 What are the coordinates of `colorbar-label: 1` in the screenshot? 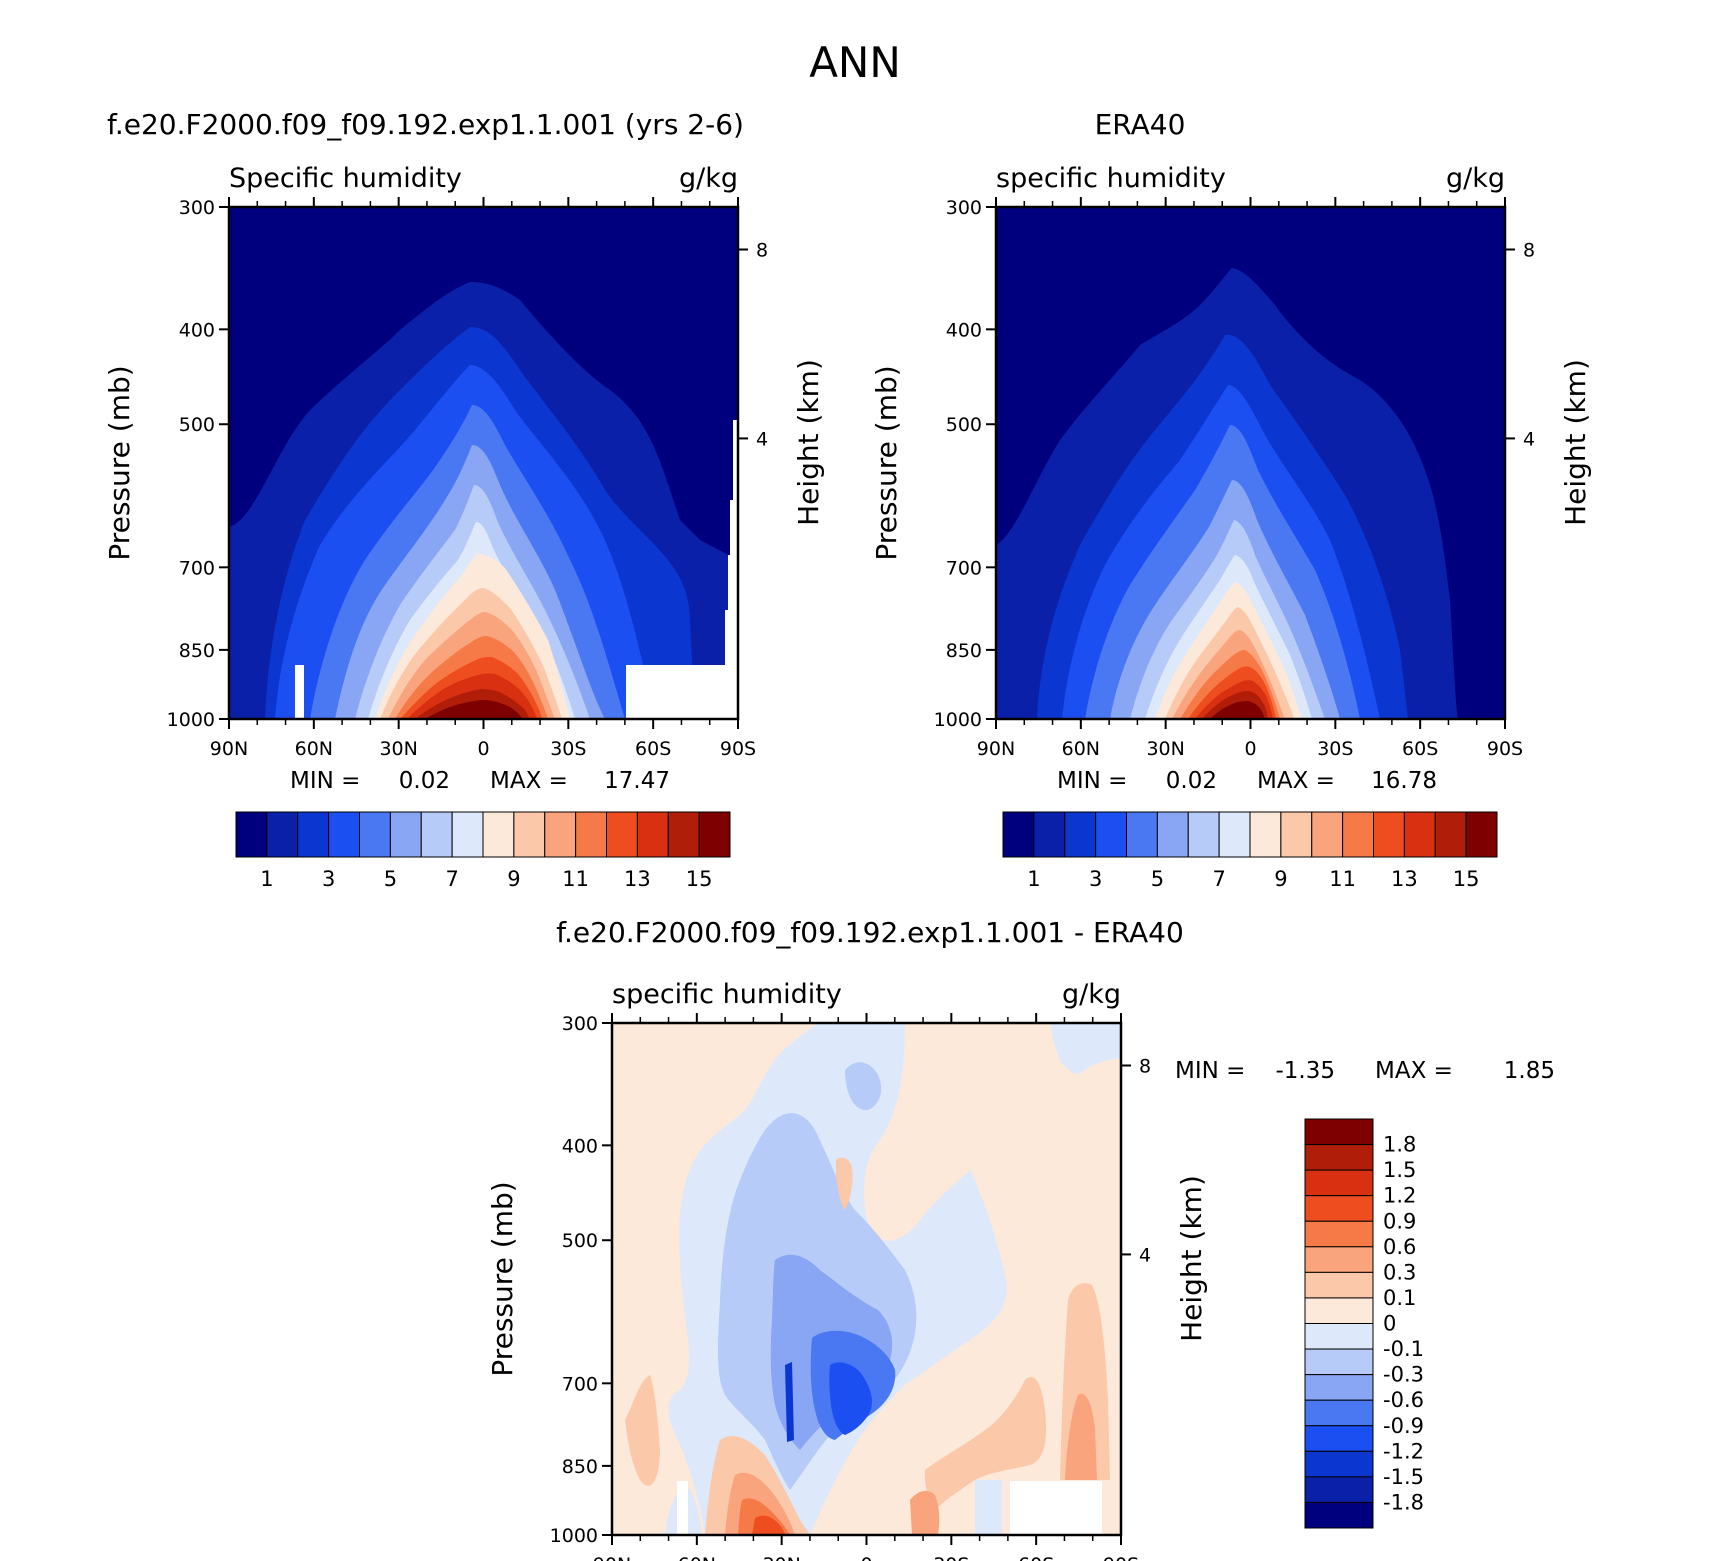 It's located at (266, 879).